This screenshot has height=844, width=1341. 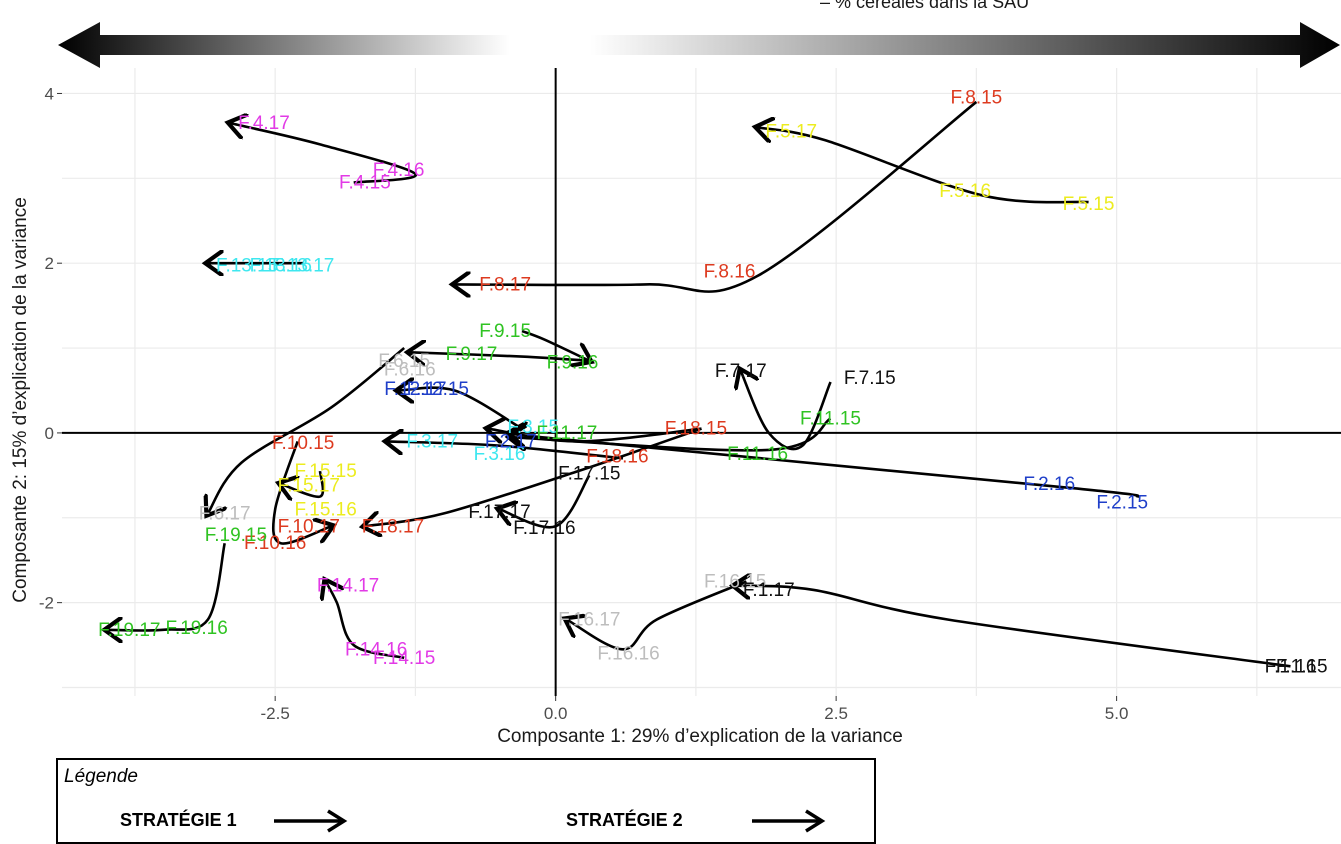 I want to click on strategy-1-label: STRATÉGIE 1, so click(x=178, y=820).